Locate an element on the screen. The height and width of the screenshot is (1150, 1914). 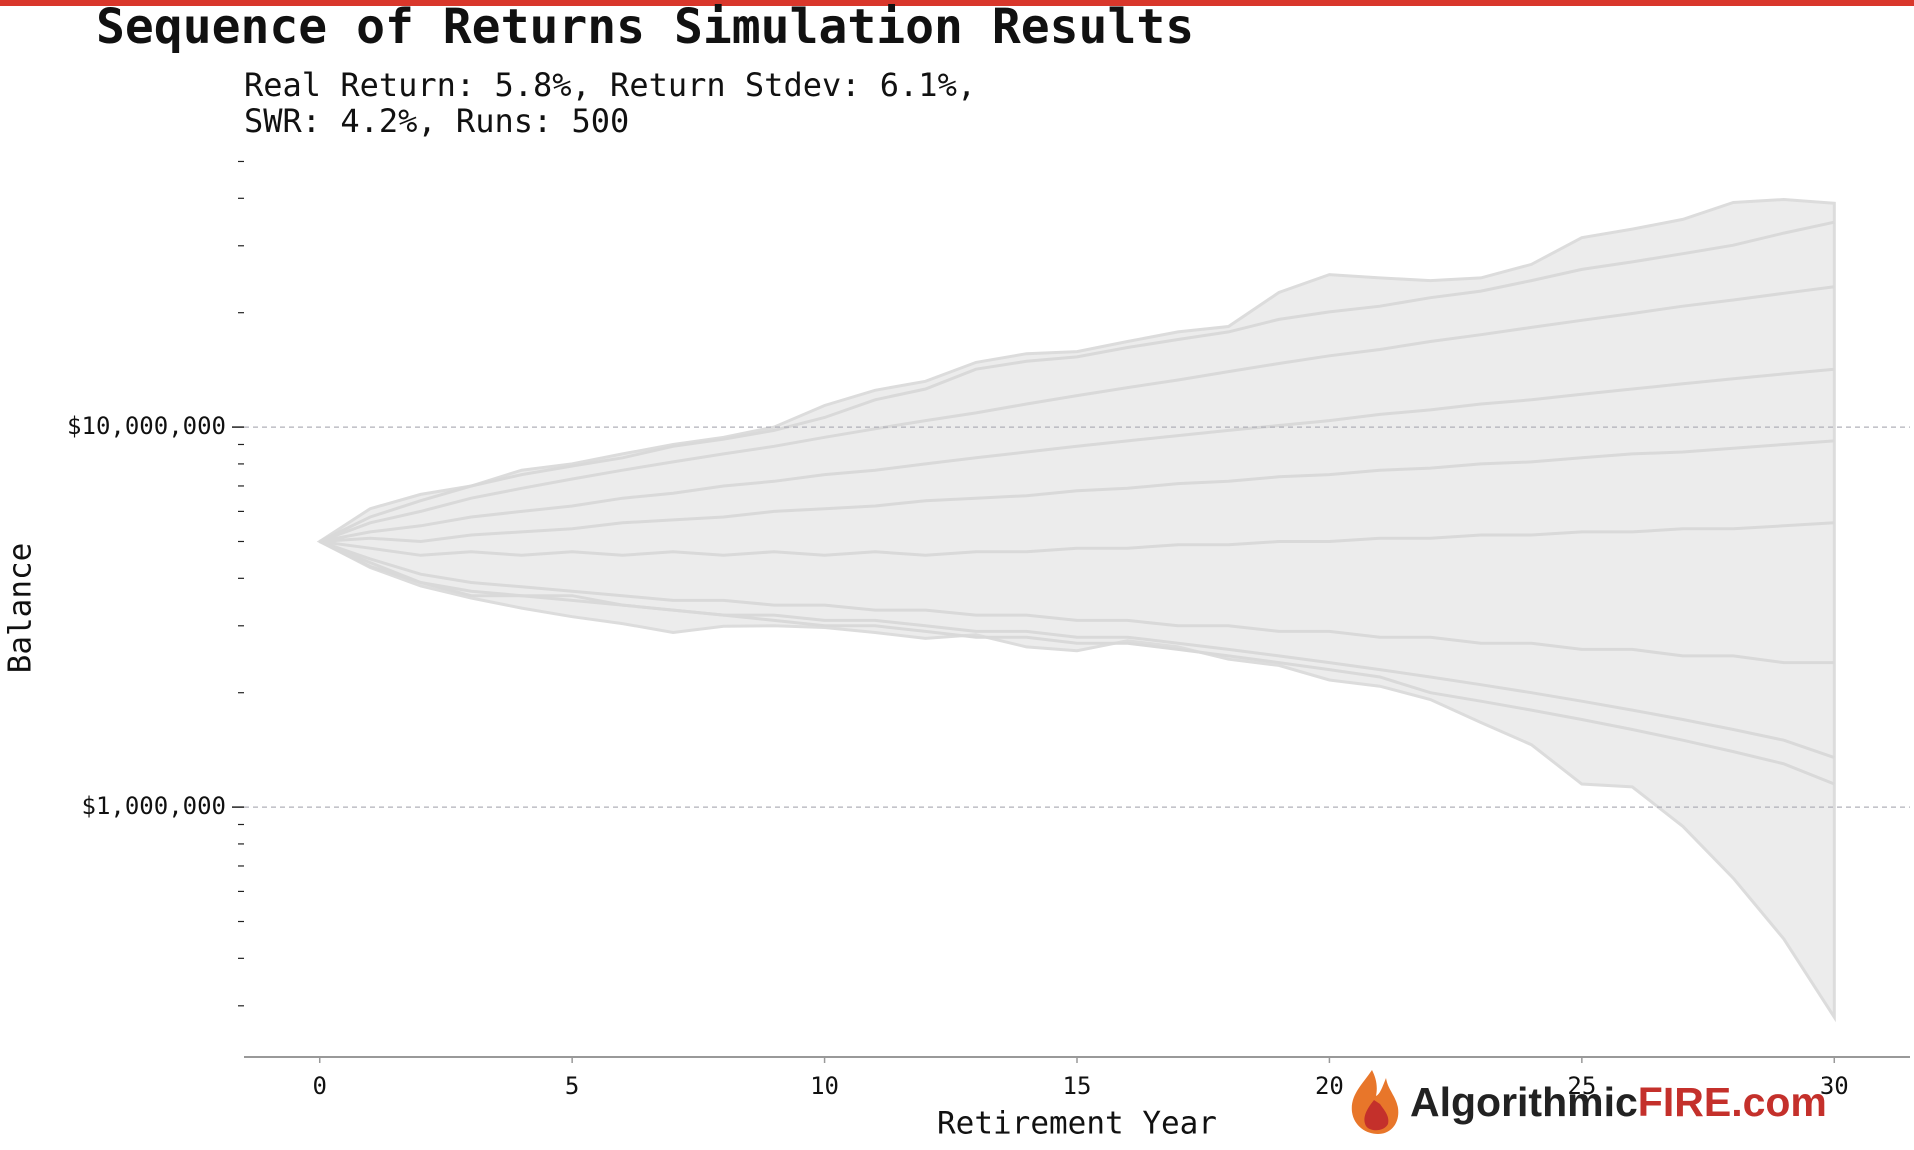
chart-title: Sequence of Returns Simulation Results is located at coordinates (645, 27).